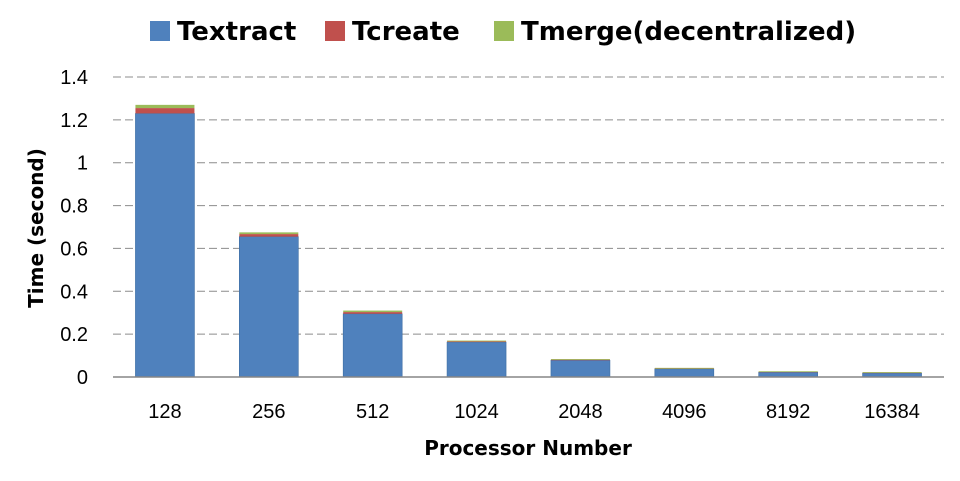 The image size is (960, 481). I want to click on y-axis-title: Time (second), so click(36, 228).